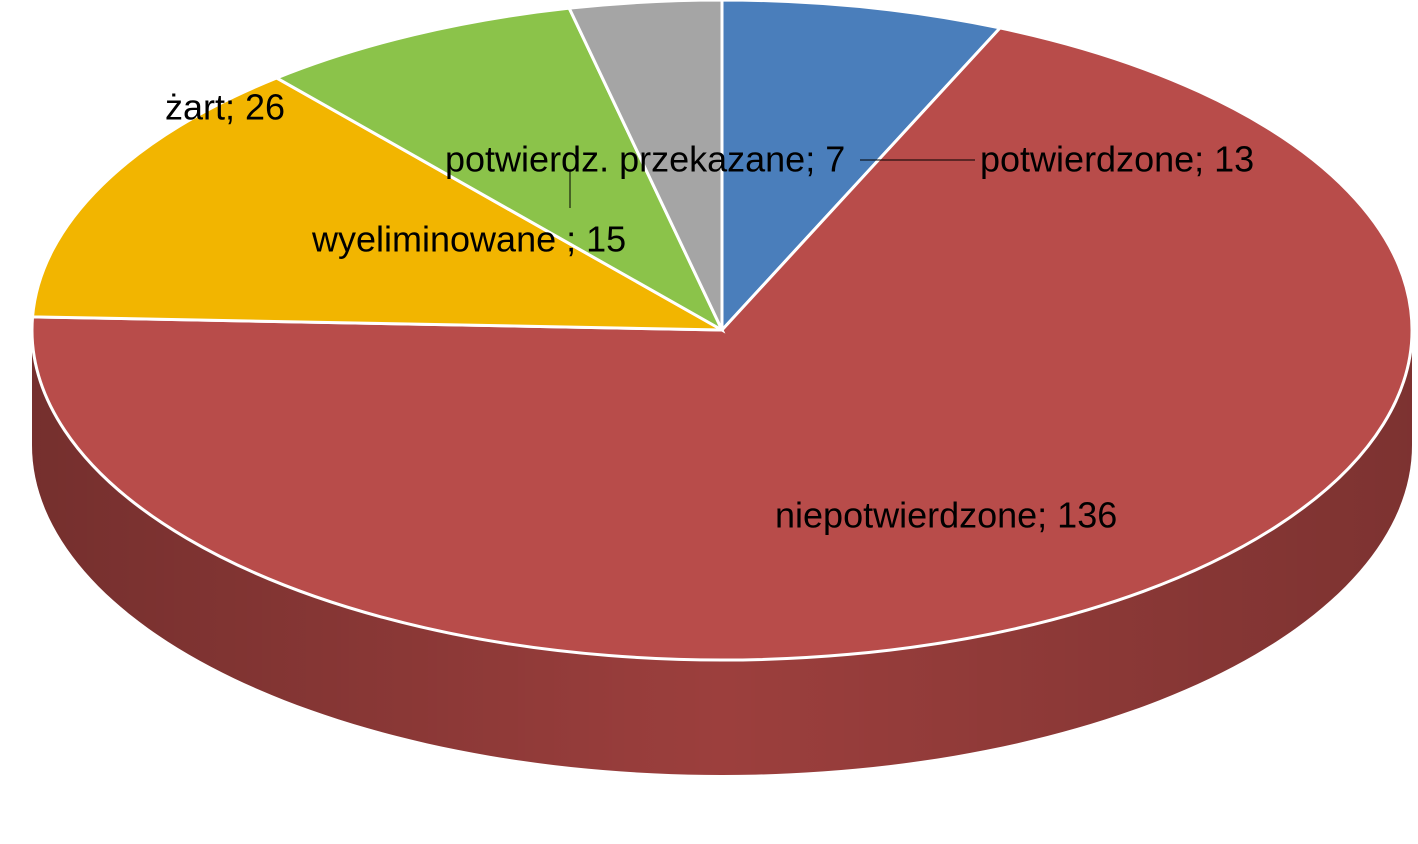 This screenshot has height=844, width=1418. I want to click on data-label: żart; 26, so click(225, 107).